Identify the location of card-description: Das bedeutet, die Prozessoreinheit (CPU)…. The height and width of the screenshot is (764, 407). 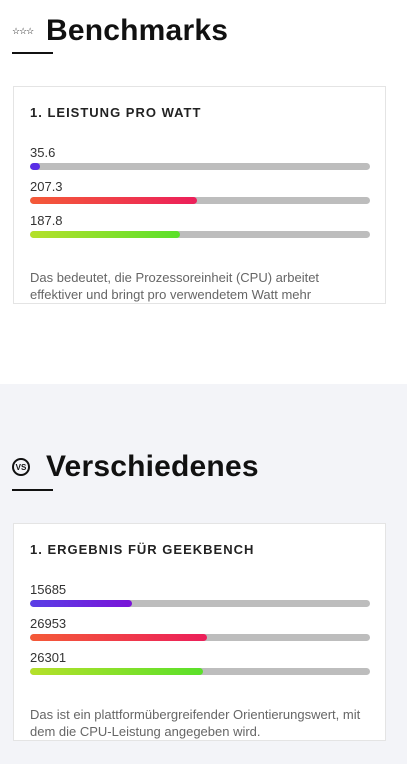
(175, 286).